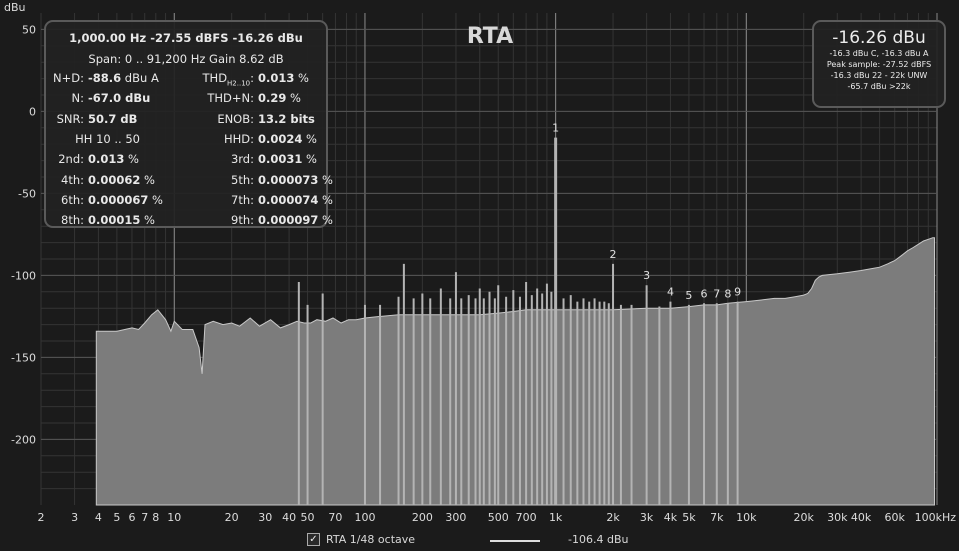  I want to click on stats-label: THD+N:, so click(230, 98).